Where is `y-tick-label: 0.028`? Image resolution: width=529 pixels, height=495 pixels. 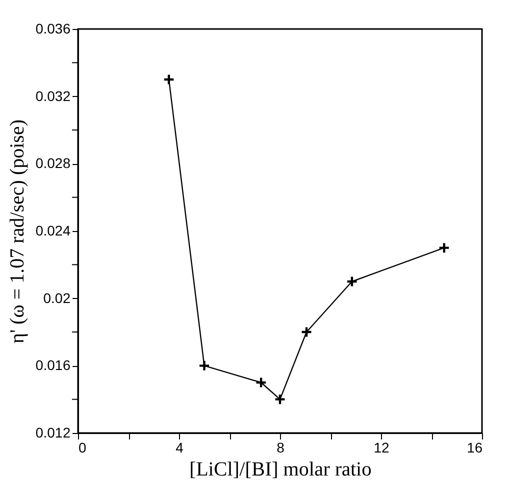 y-tick-label: 0.028 is located at coordinates (53, 163).